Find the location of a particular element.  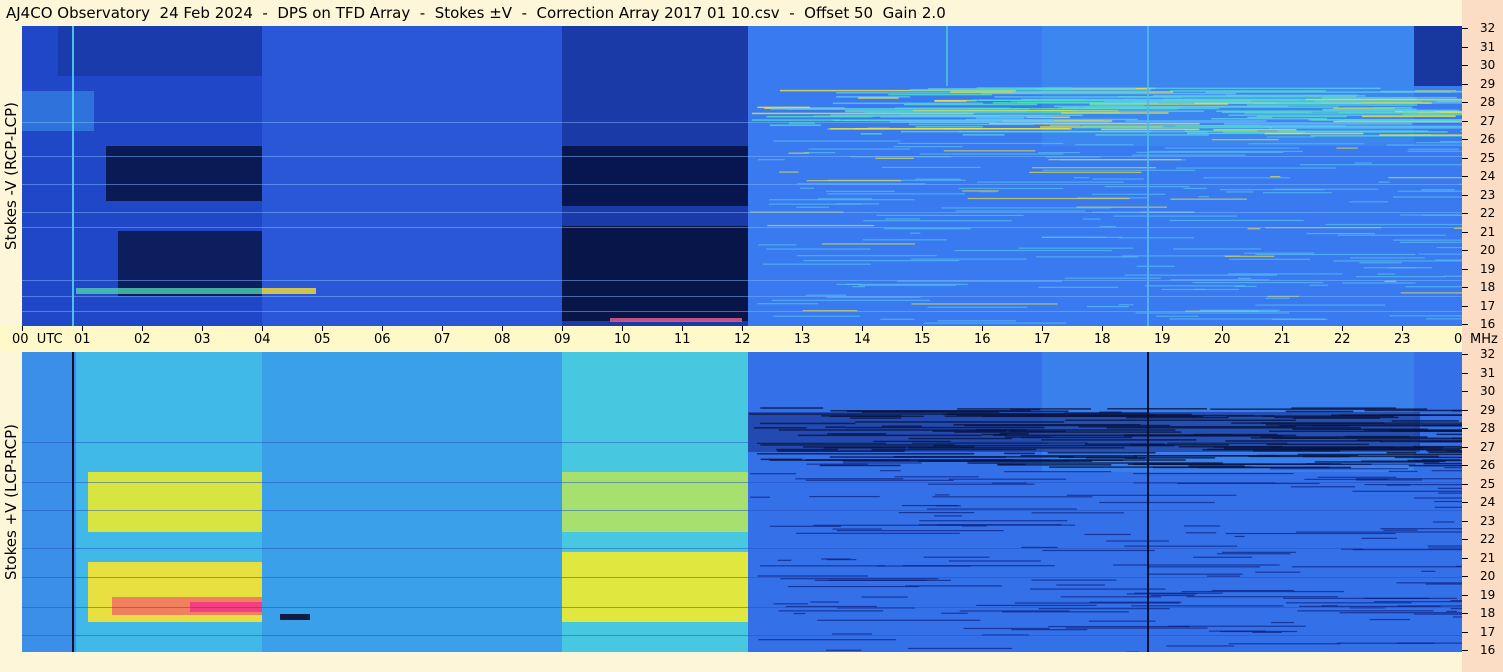

dark-band is located at coordinates (1438, 56).